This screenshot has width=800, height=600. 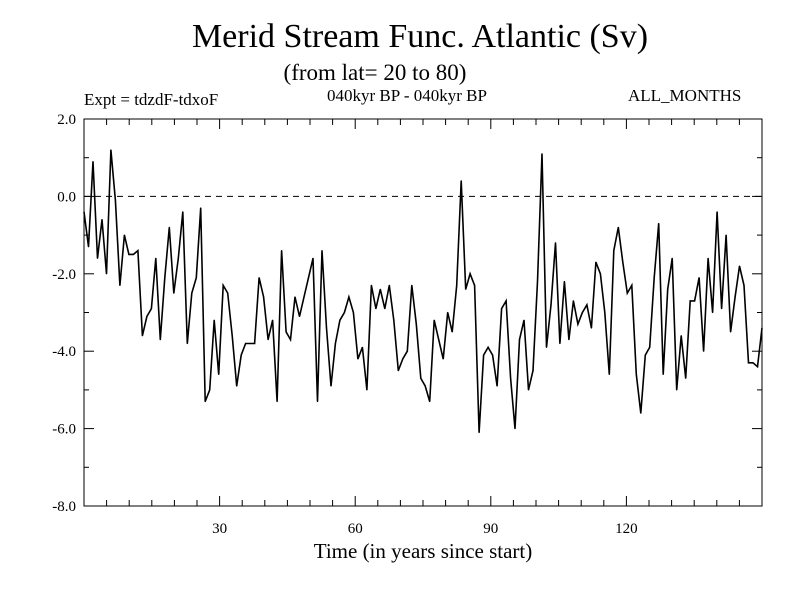 What do you see at coordinates (66, 197) in the screenshot?
I see `y-tick-label: 0.0` at bounding box center [66, 197].